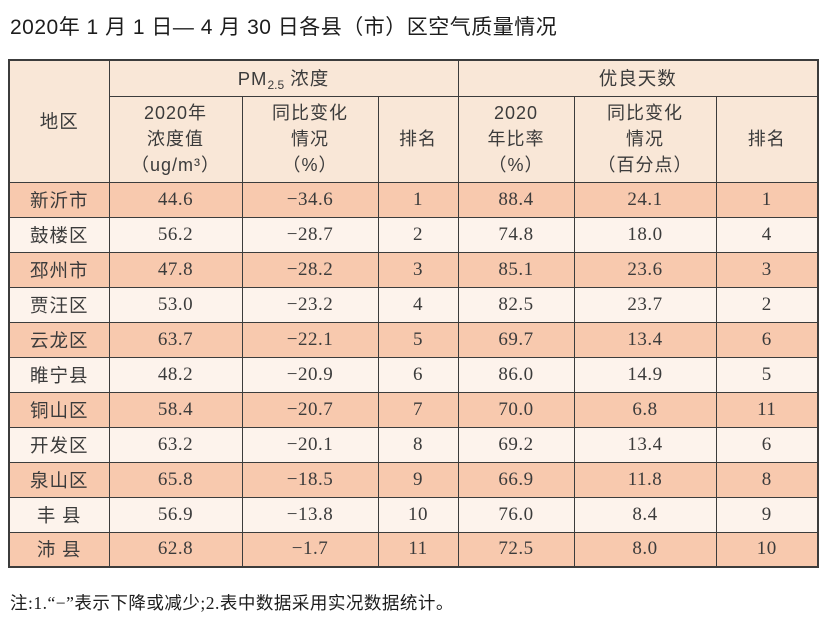 Image resolution: width=825 pixels, height=620 pixels. What do you see at coordinates (645, 409) in the screenshot?
I see `gd-change-cell: 6.8` at bounding box center [645, 409].